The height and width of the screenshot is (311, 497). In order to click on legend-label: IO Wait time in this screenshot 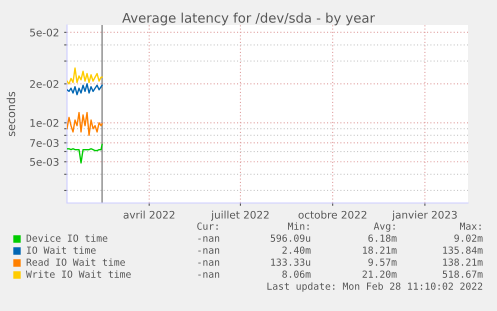, I will do `click(61, 250)`.